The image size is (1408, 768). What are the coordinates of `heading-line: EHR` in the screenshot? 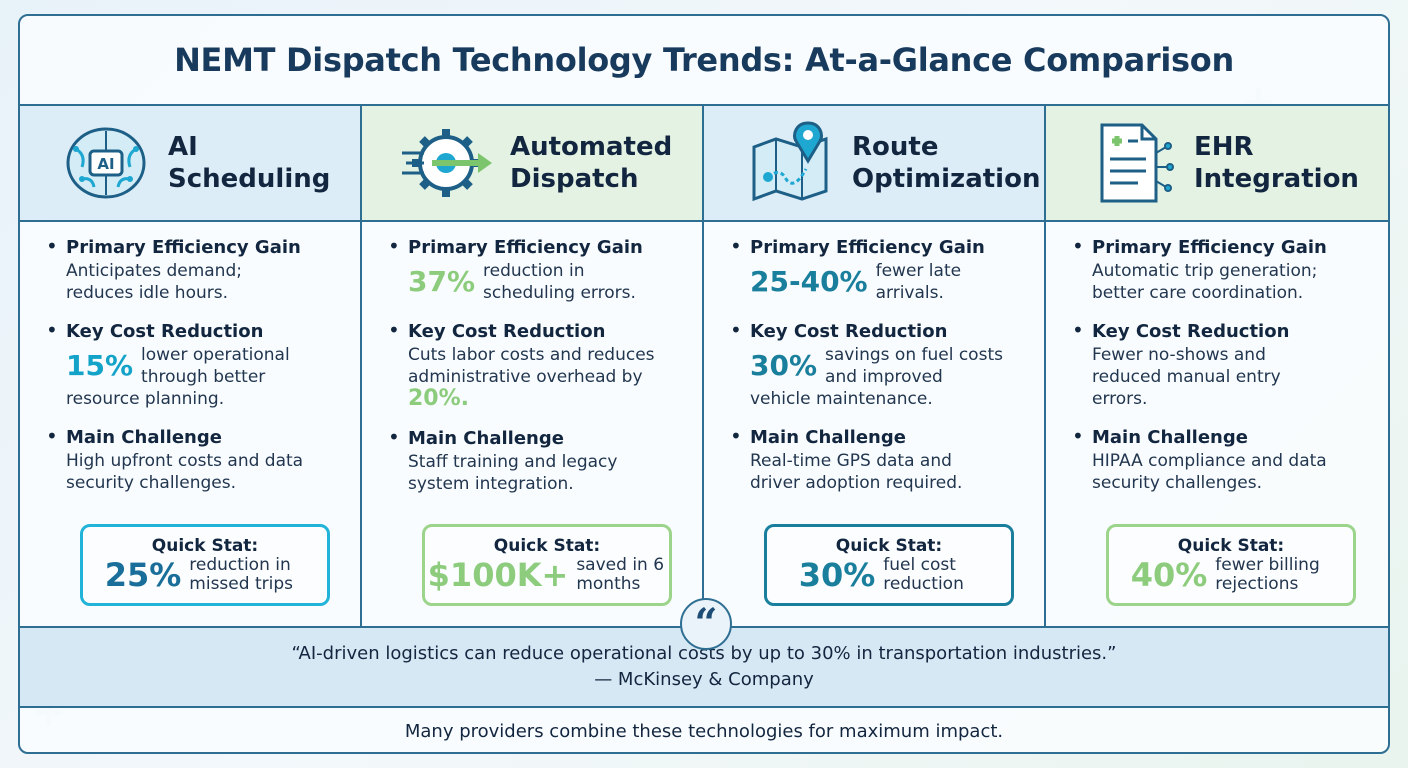 It's located at (1224, 147).